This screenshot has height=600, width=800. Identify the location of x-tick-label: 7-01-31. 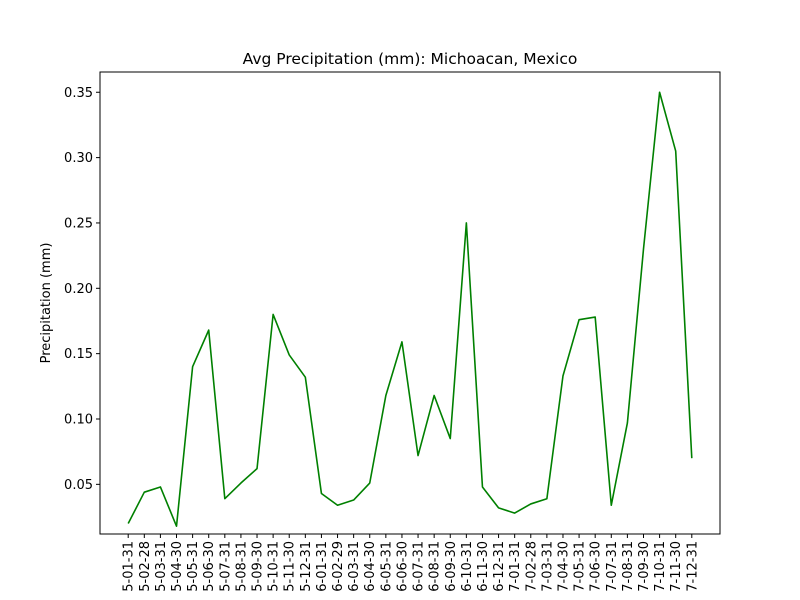
(515, 566).